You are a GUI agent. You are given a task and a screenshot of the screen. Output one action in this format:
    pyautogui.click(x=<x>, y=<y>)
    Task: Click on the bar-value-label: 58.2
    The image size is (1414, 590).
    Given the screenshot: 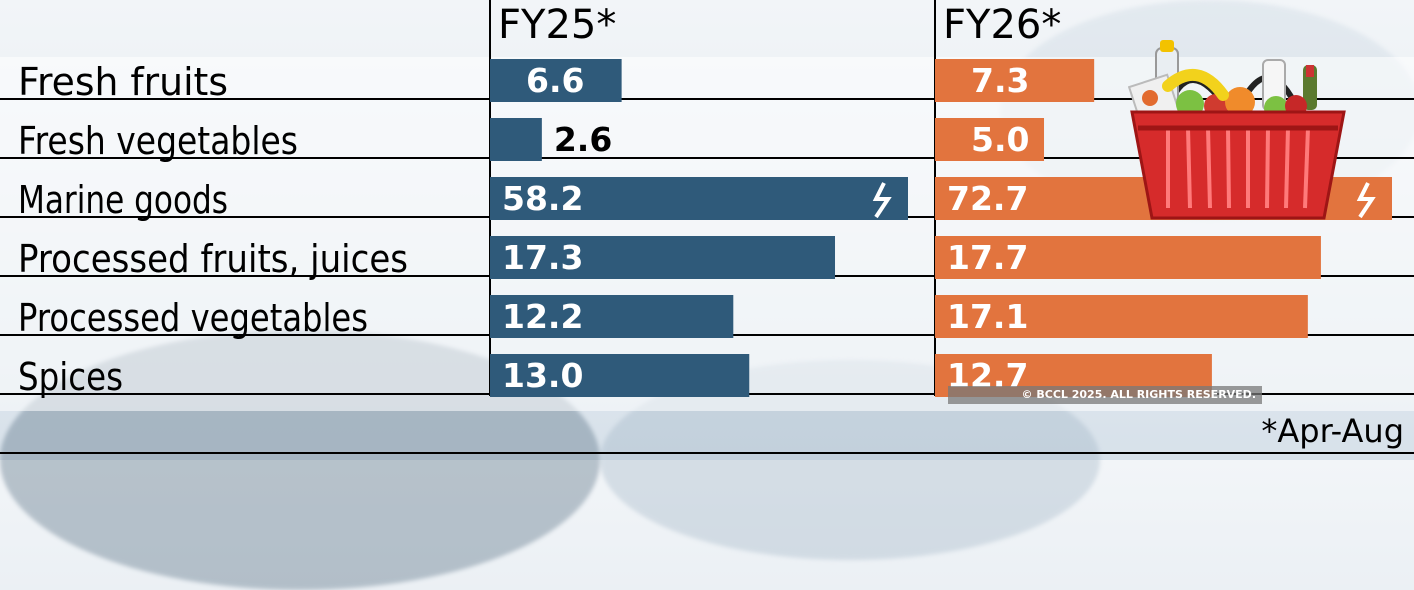 What is the action you would take?
    pyautogui.click(x=542, y=198)
    